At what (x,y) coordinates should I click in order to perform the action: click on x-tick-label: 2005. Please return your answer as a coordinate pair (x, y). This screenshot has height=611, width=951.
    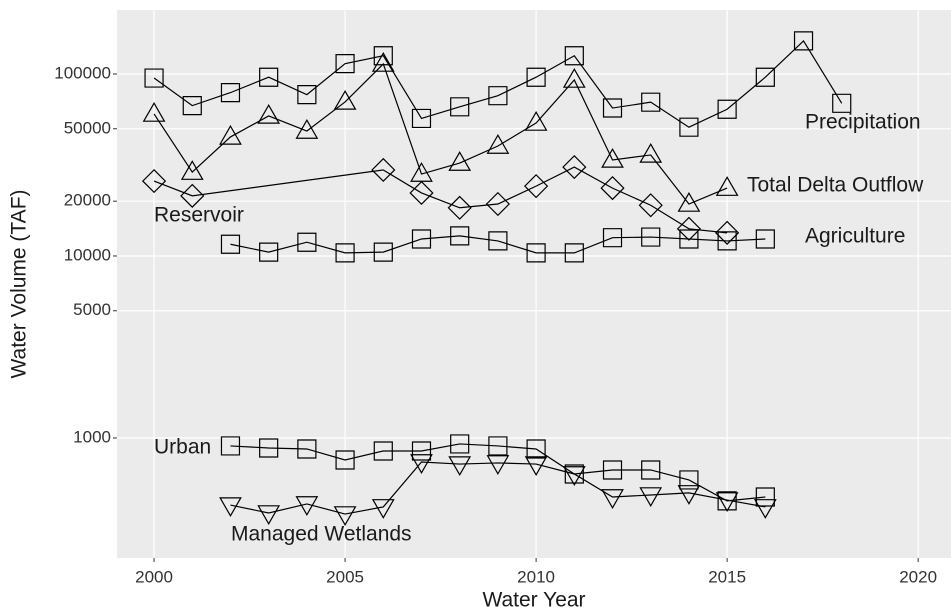
    Looking at the image, I should click on (345, 576).